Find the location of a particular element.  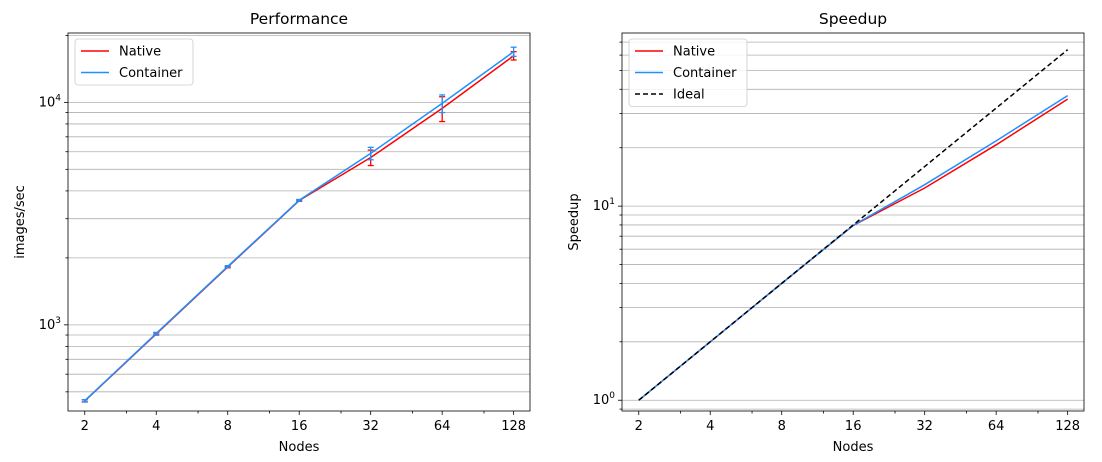

y-tick-label: 10⁰ is located at coordinates (604, 399).